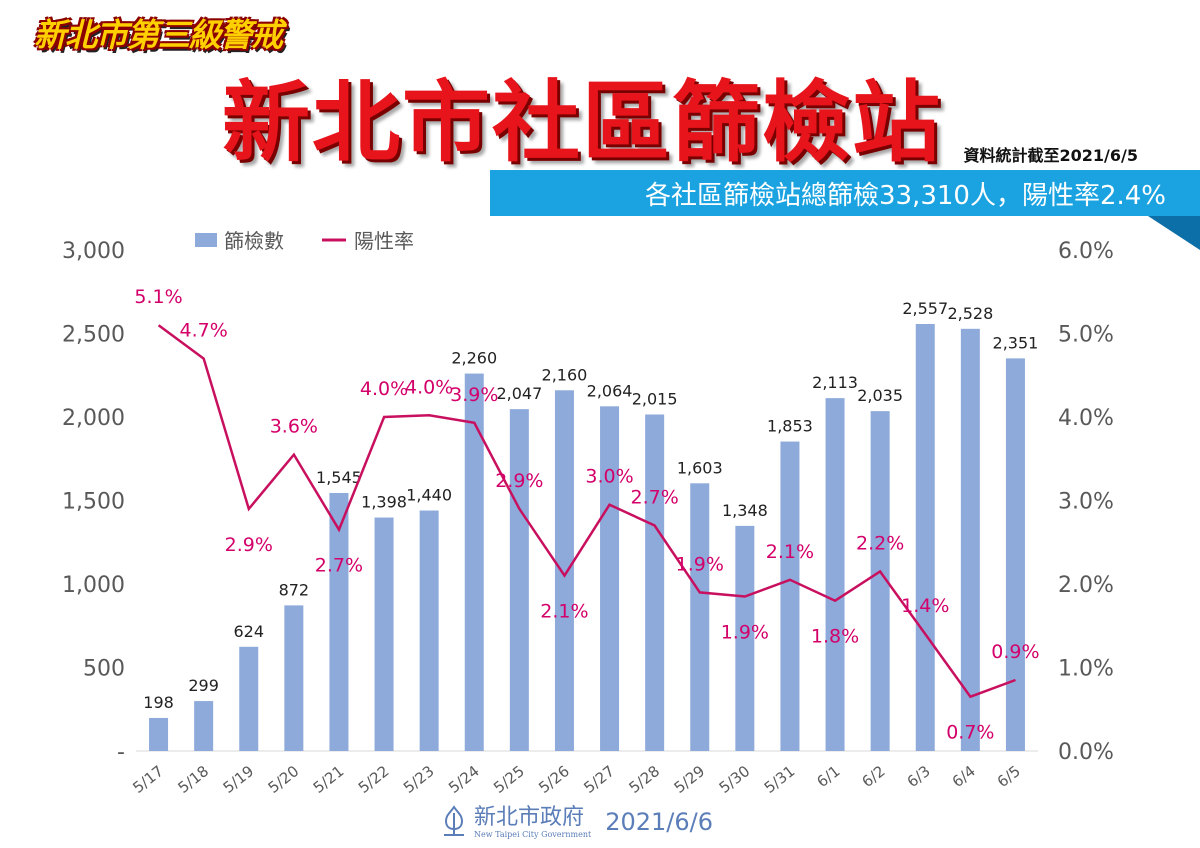 Image resolution: width=1200 pixels, height=848 pixels. I want to click on bar-value-label: 2,351, so click(1016, 342).